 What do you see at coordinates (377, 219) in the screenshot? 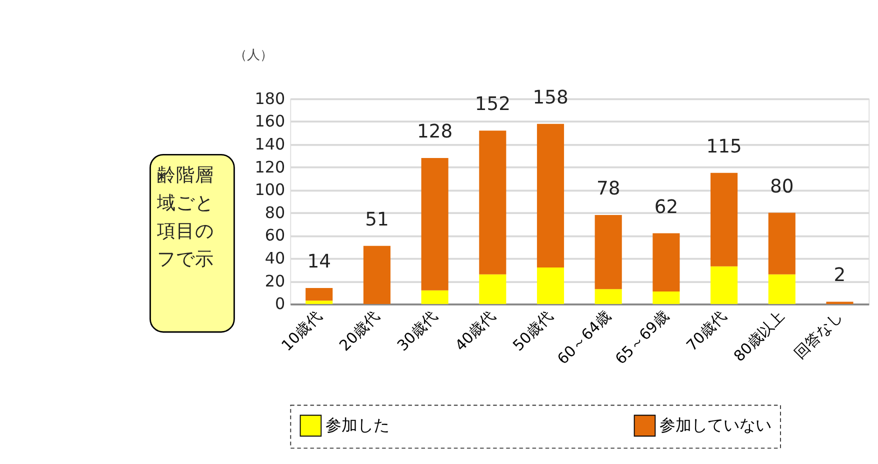
I see `total-label: 51` at bounding box center [377, 219].